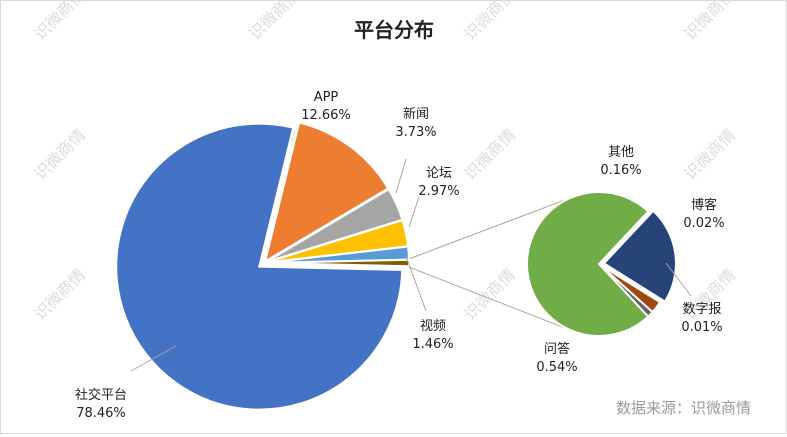  What do you see at coordinates (701, 327) in the screenshot?
I see `data-label-value: 0.01%` at bounding box center [701, 327].